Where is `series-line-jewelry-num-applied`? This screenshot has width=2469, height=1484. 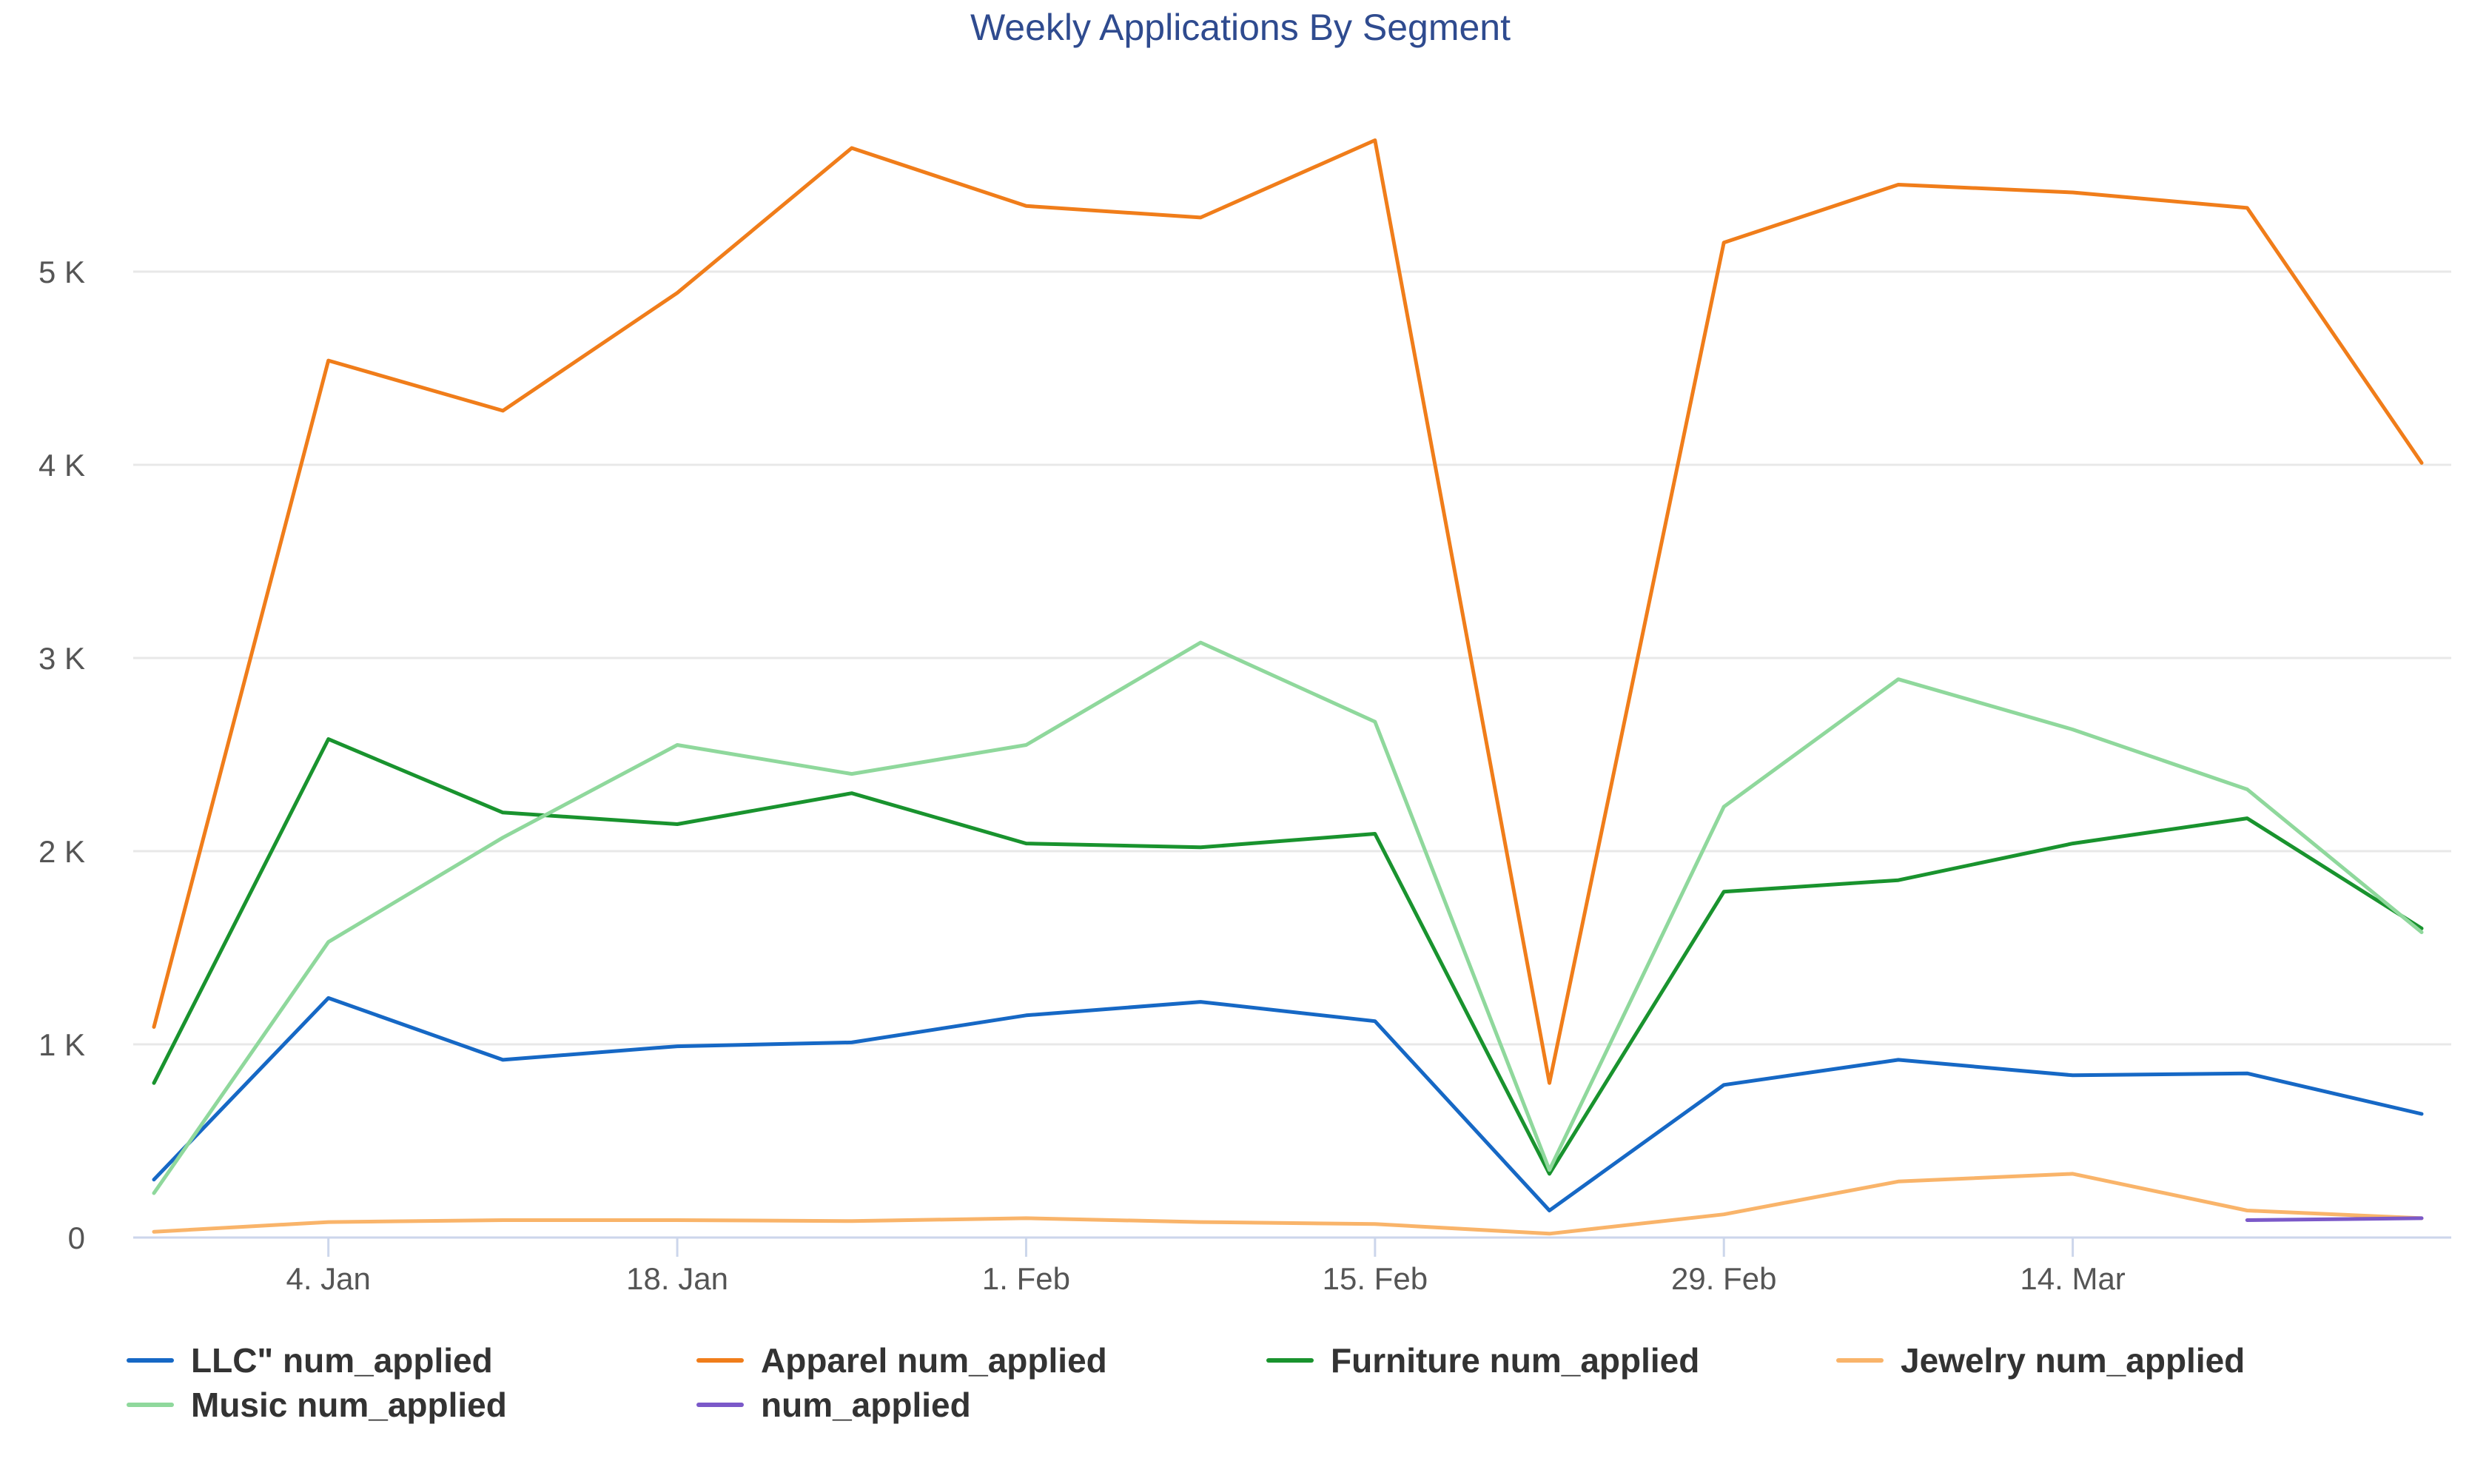
series-line-jewelry-num-applied is located at coordinates (1288, 1204).